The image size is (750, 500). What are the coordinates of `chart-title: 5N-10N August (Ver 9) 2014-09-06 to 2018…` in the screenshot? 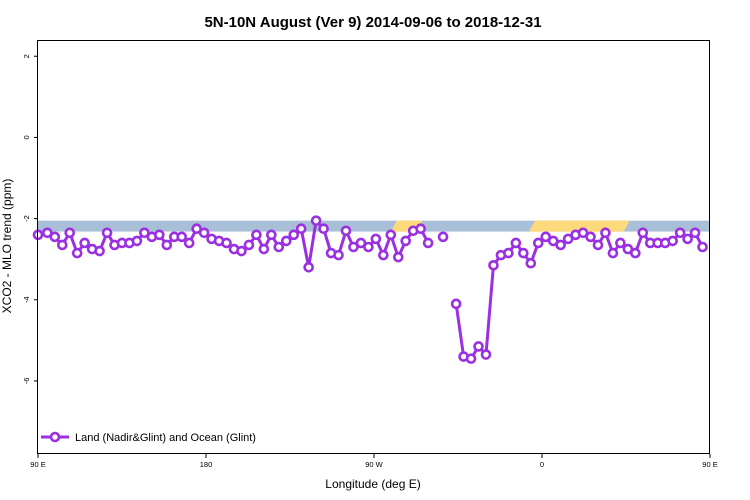 It's located at (372, 22).